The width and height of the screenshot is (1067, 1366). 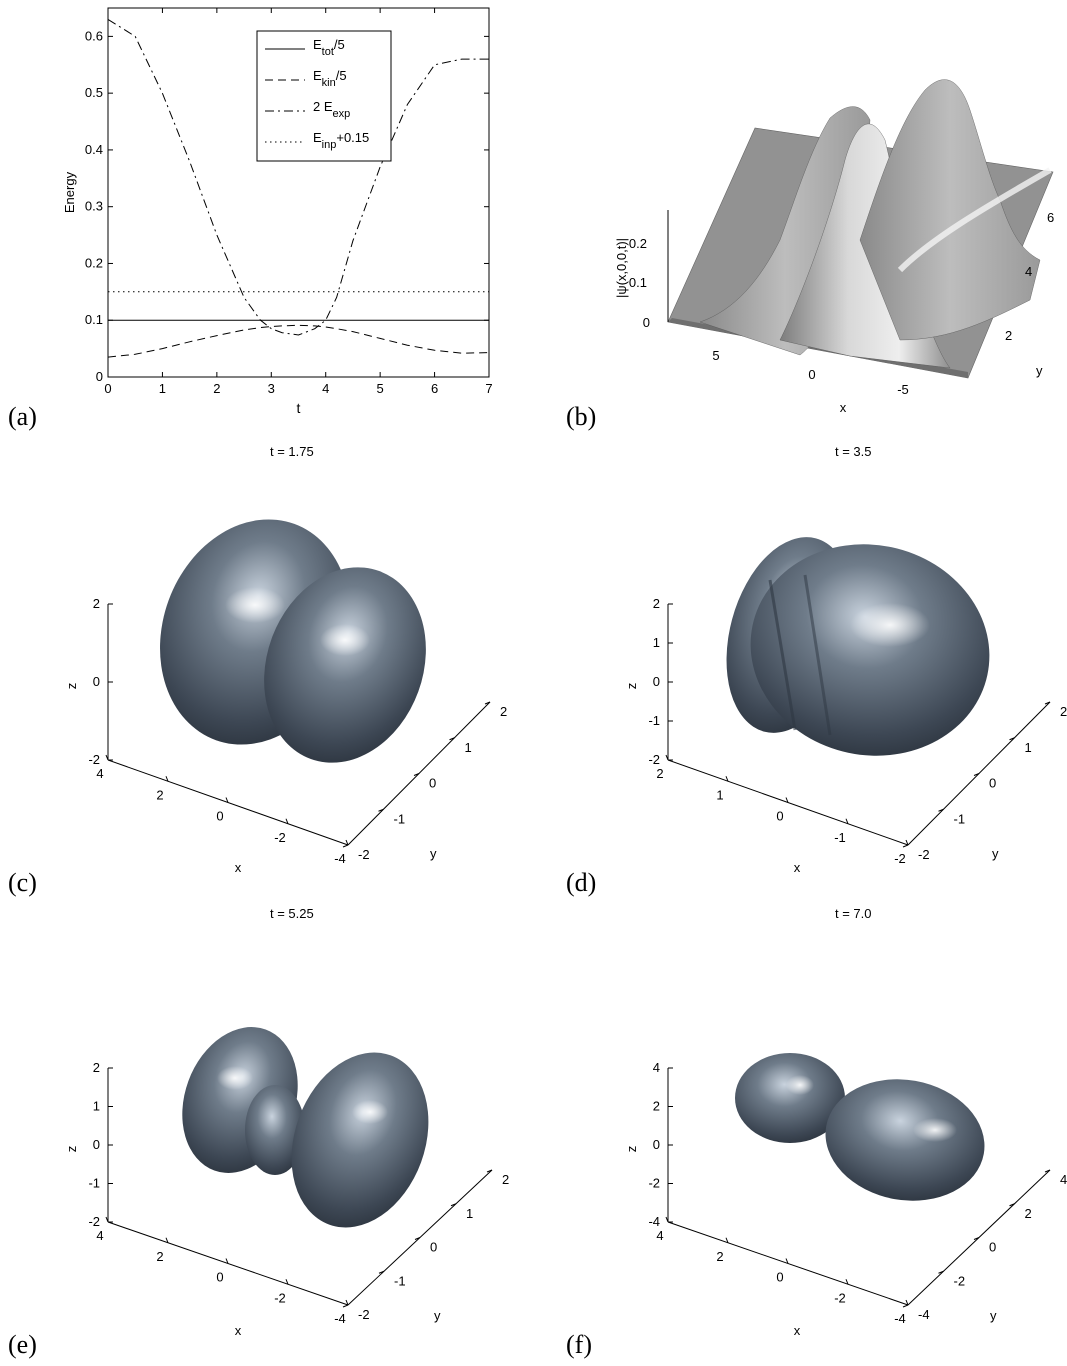 I want to click on y-tick-label: 0.4, so click(x=94, y=149).